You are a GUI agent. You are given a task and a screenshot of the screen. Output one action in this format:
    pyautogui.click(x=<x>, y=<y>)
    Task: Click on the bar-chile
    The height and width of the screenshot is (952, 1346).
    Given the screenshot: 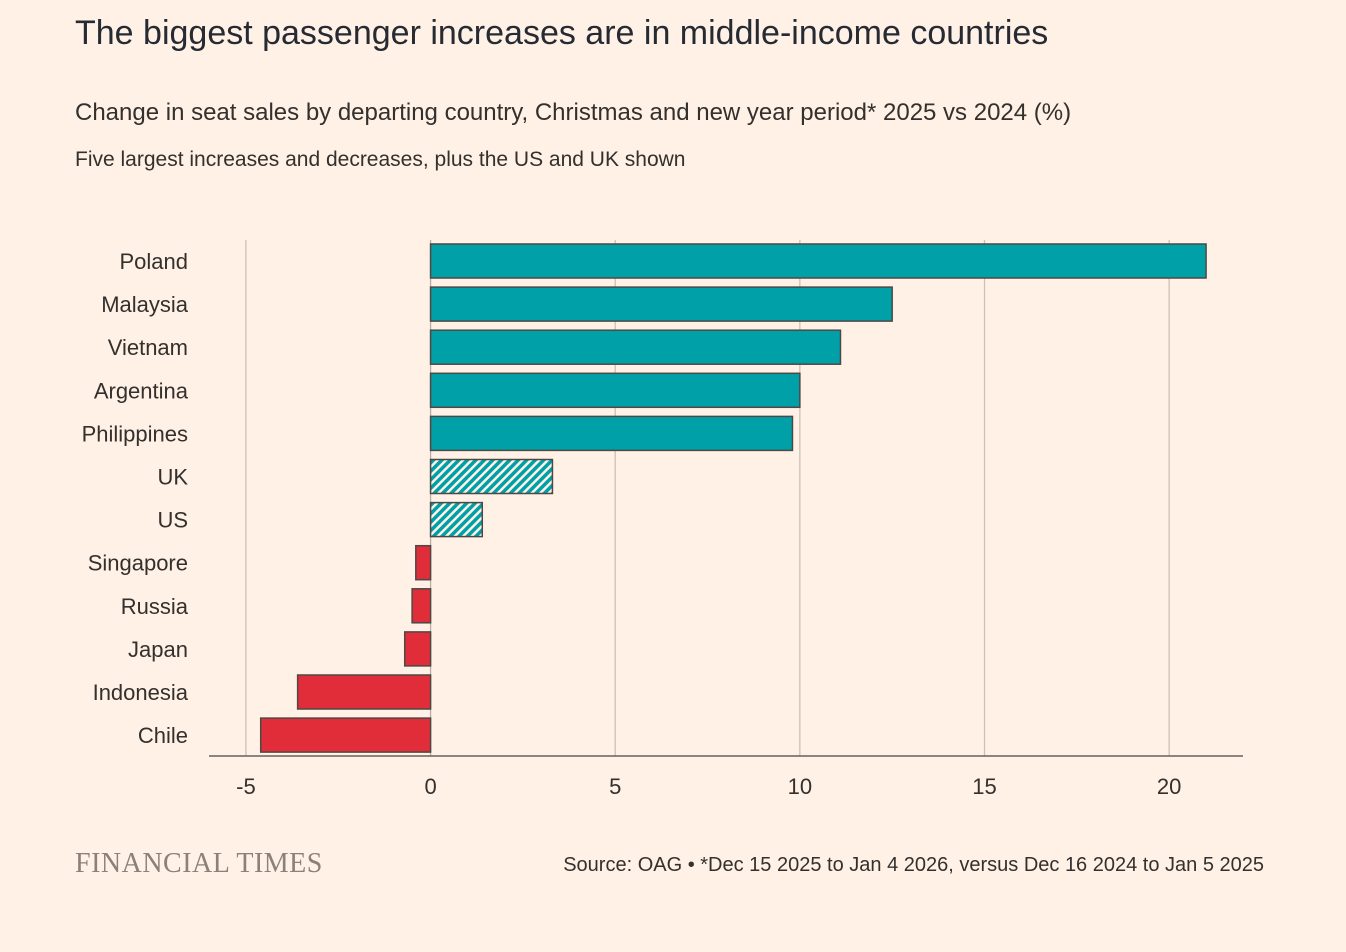 What is the action you would take?
    pyautogui.click(x=345, y=735)
    